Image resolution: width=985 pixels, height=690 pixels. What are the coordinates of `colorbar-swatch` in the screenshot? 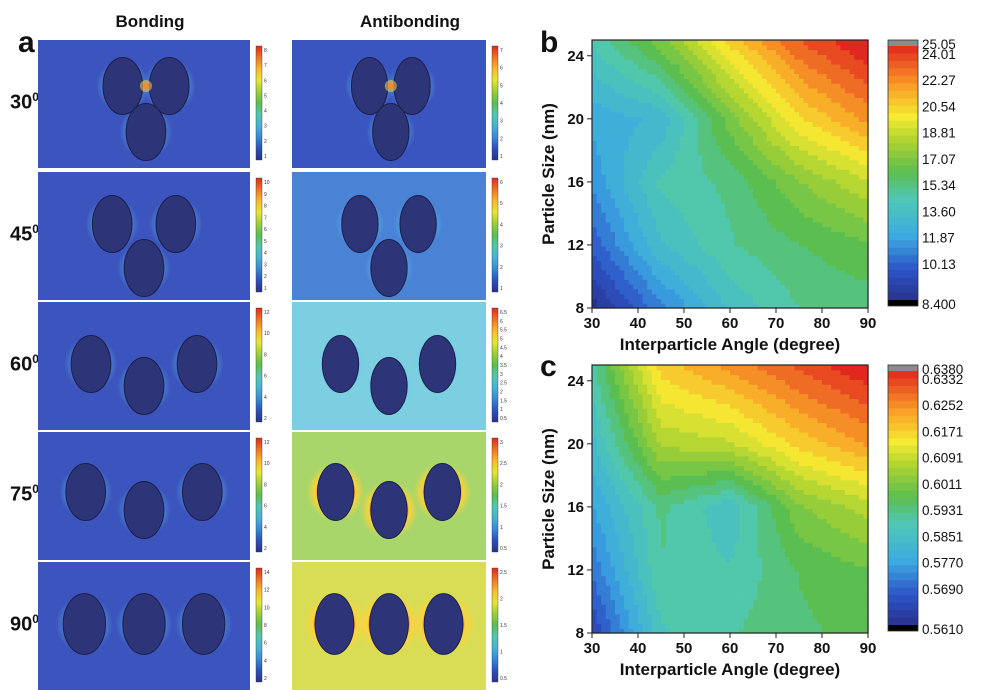 It's located at (903, 162).